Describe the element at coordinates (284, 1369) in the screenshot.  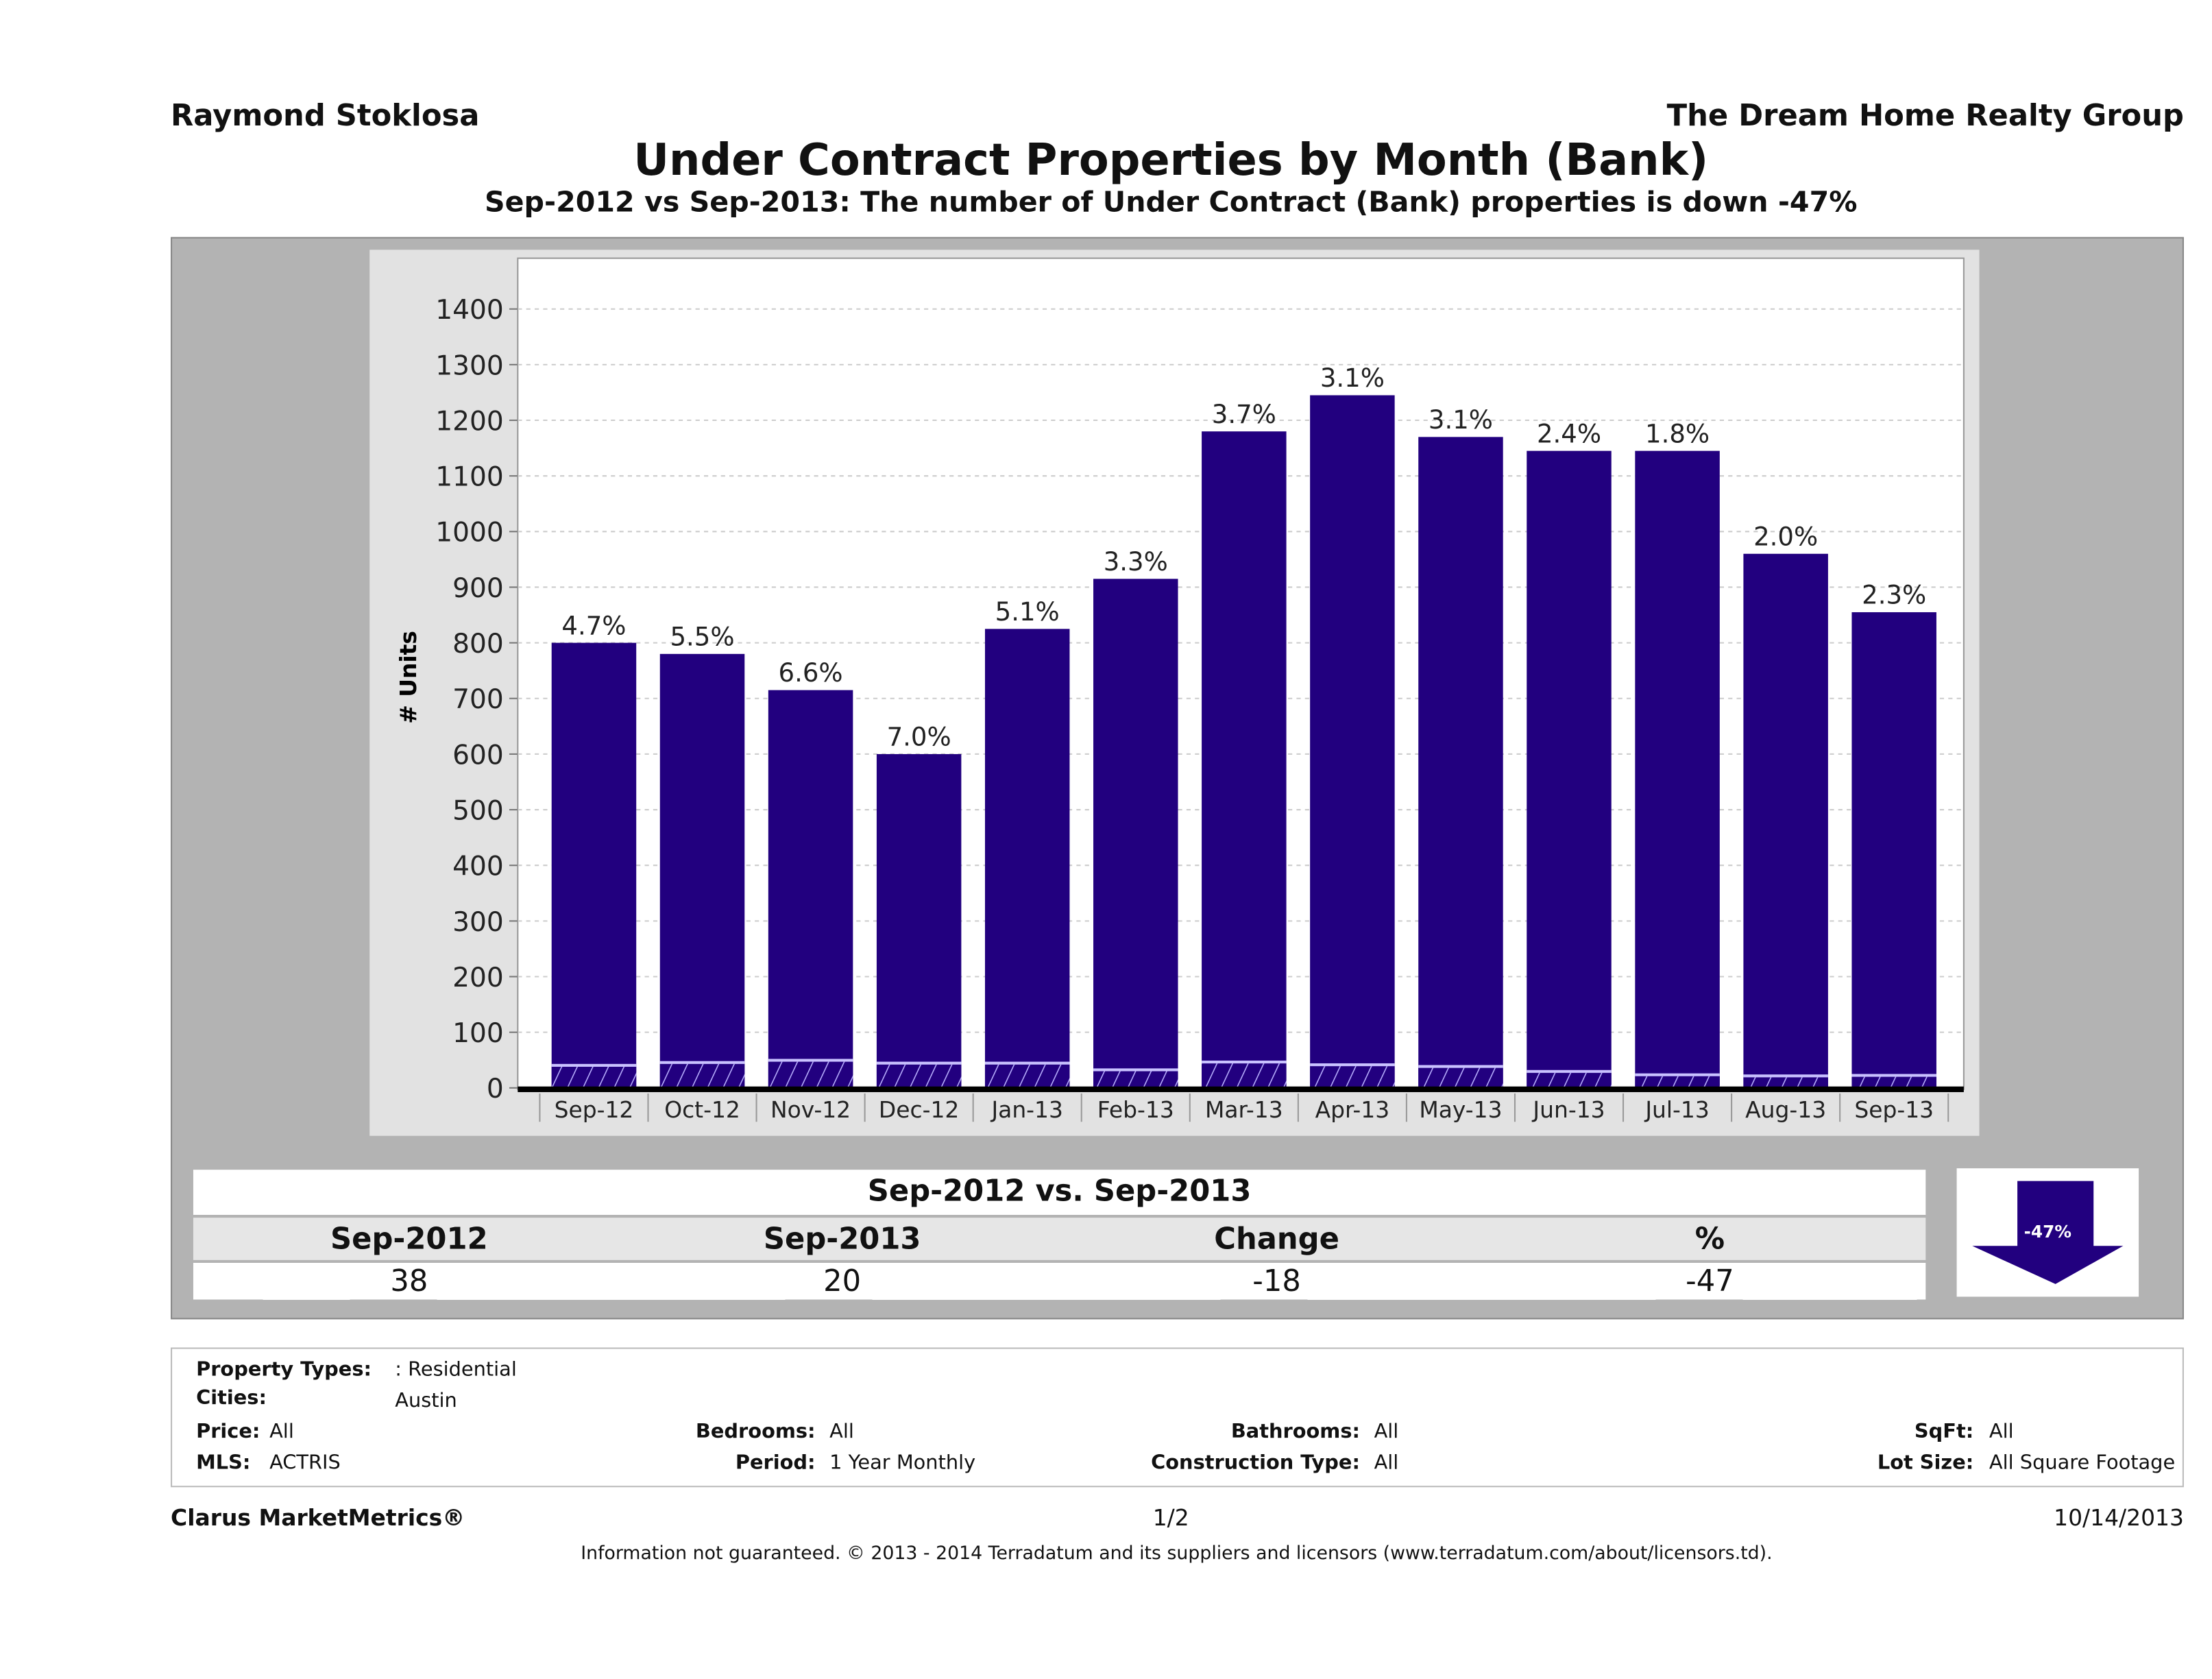
I see `property-types-label: Property Types:` at that location.